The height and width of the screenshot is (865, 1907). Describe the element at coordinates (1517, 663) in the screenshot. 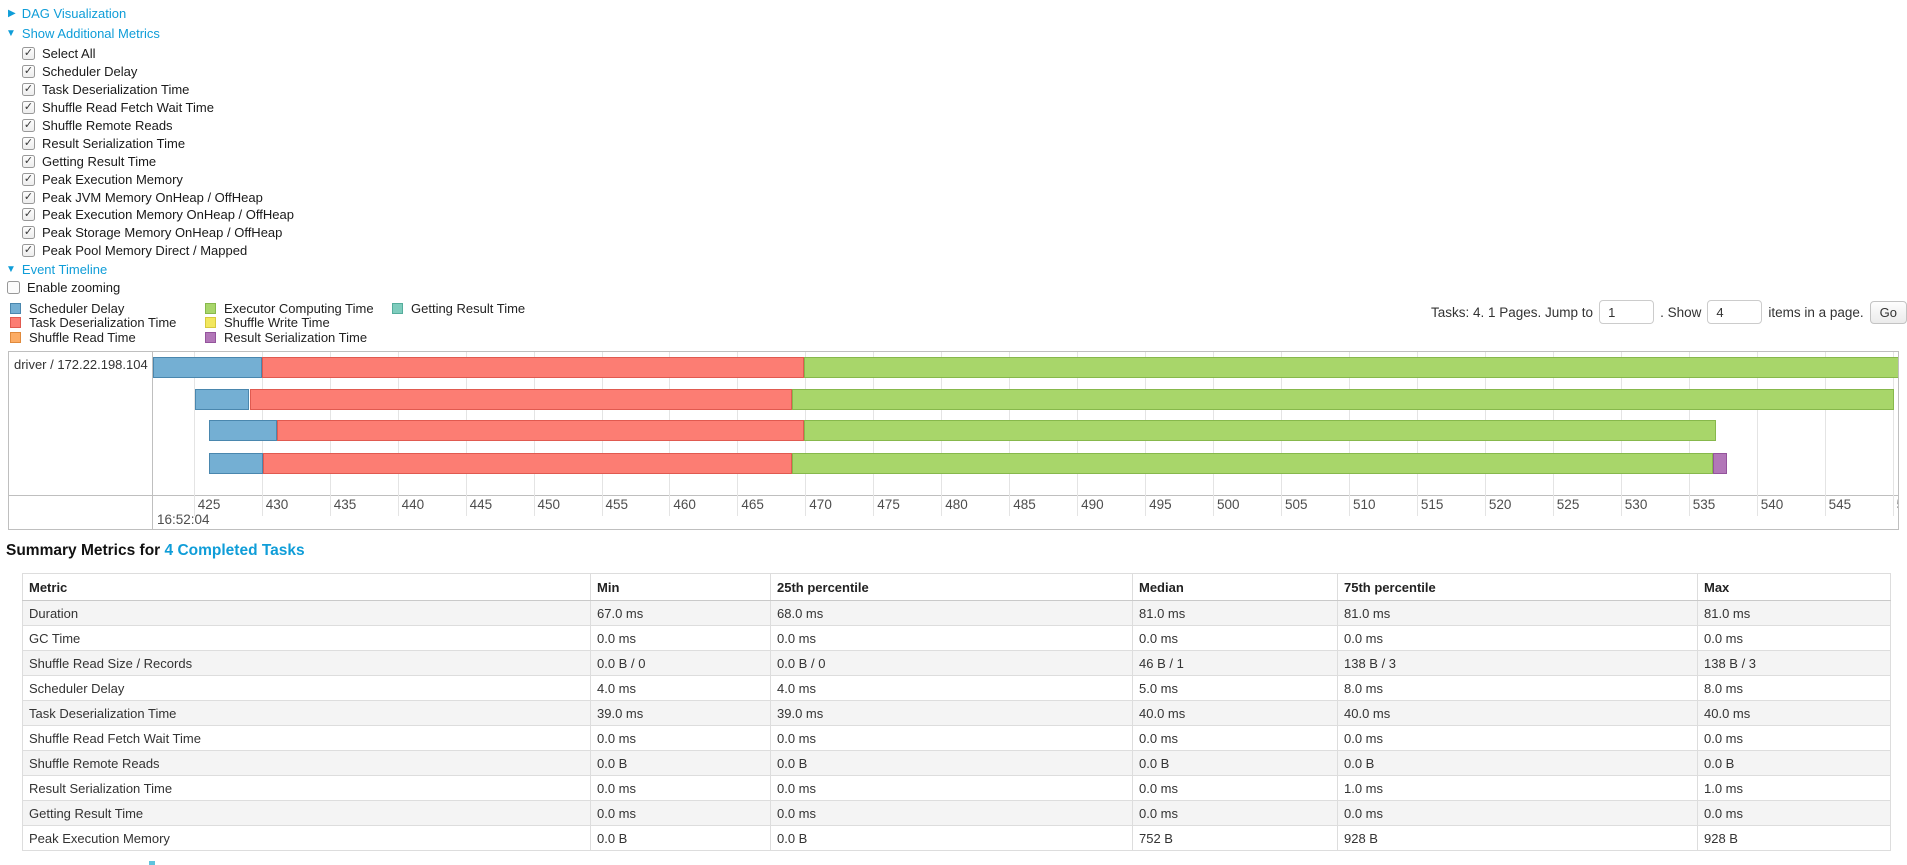

I see `metric-value-cell: 138 B / 3` at that location.